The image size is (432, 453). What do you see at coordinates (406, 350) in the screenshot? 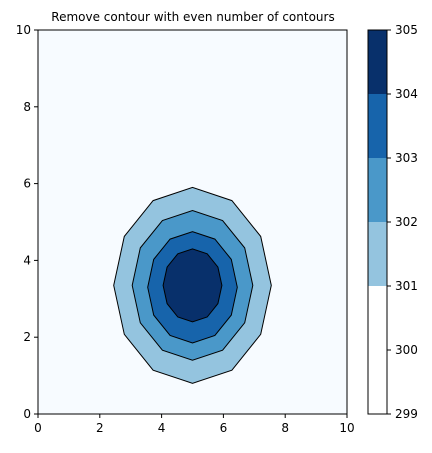
I see `colorbar-tick-label: 300` at bounding box center [406, 350].